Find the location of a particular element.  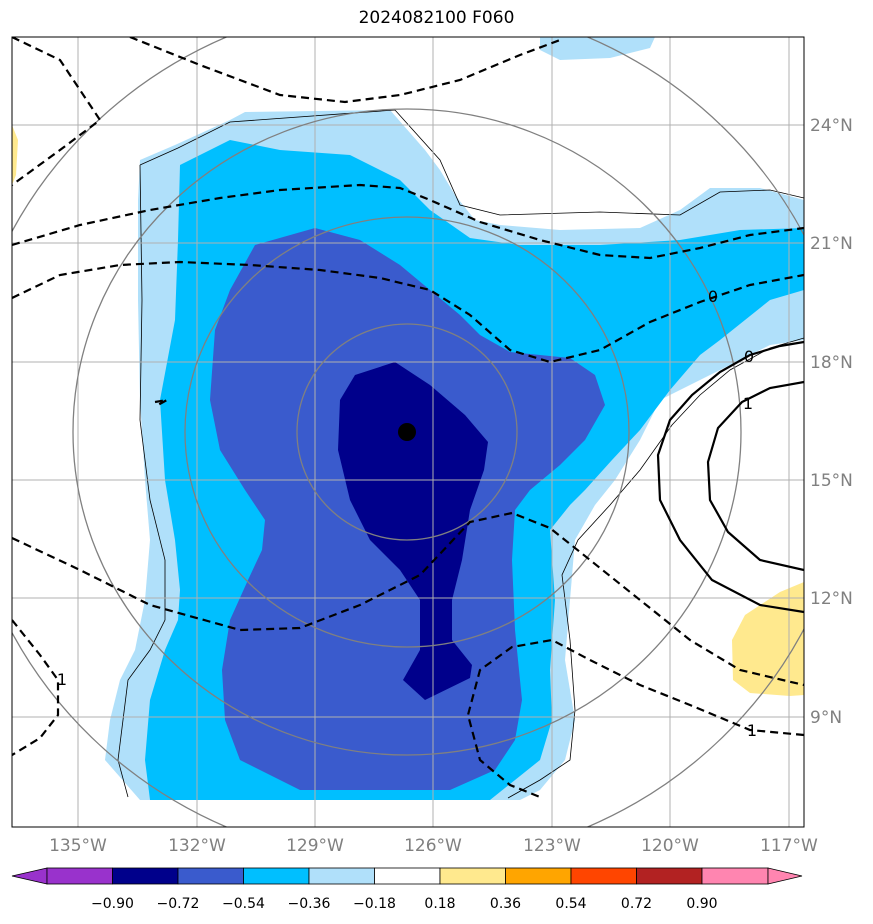

colorbar-tick-label: 0.72 is located at coordinates (636, 904).